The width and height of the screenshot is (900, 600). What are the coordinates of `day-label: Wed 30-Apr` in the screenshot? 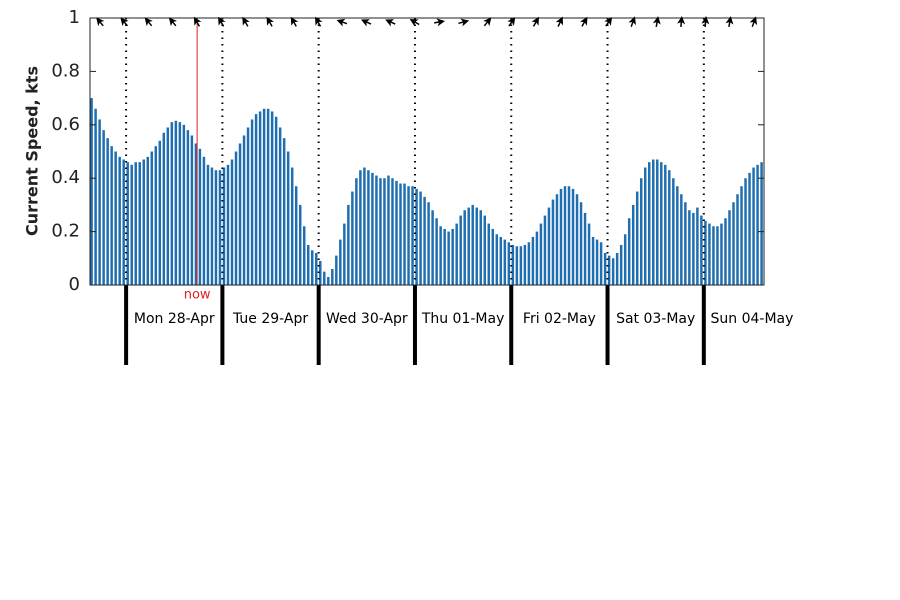 It's located at (367, 319).